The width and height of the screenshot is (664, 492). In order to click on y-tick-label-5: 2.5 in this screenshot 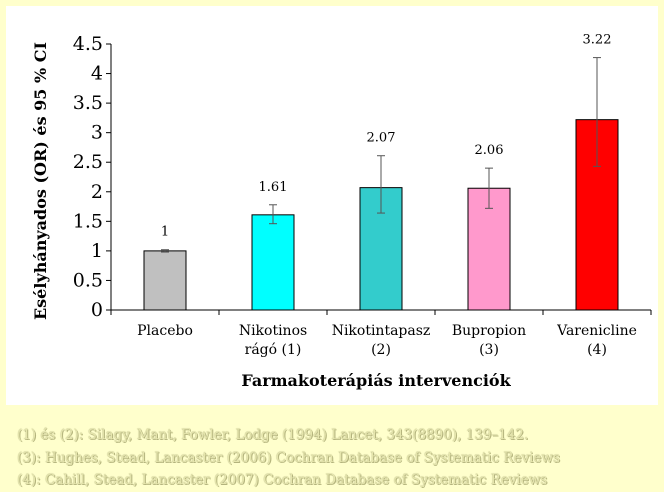, I will do `click(88, 162)`.